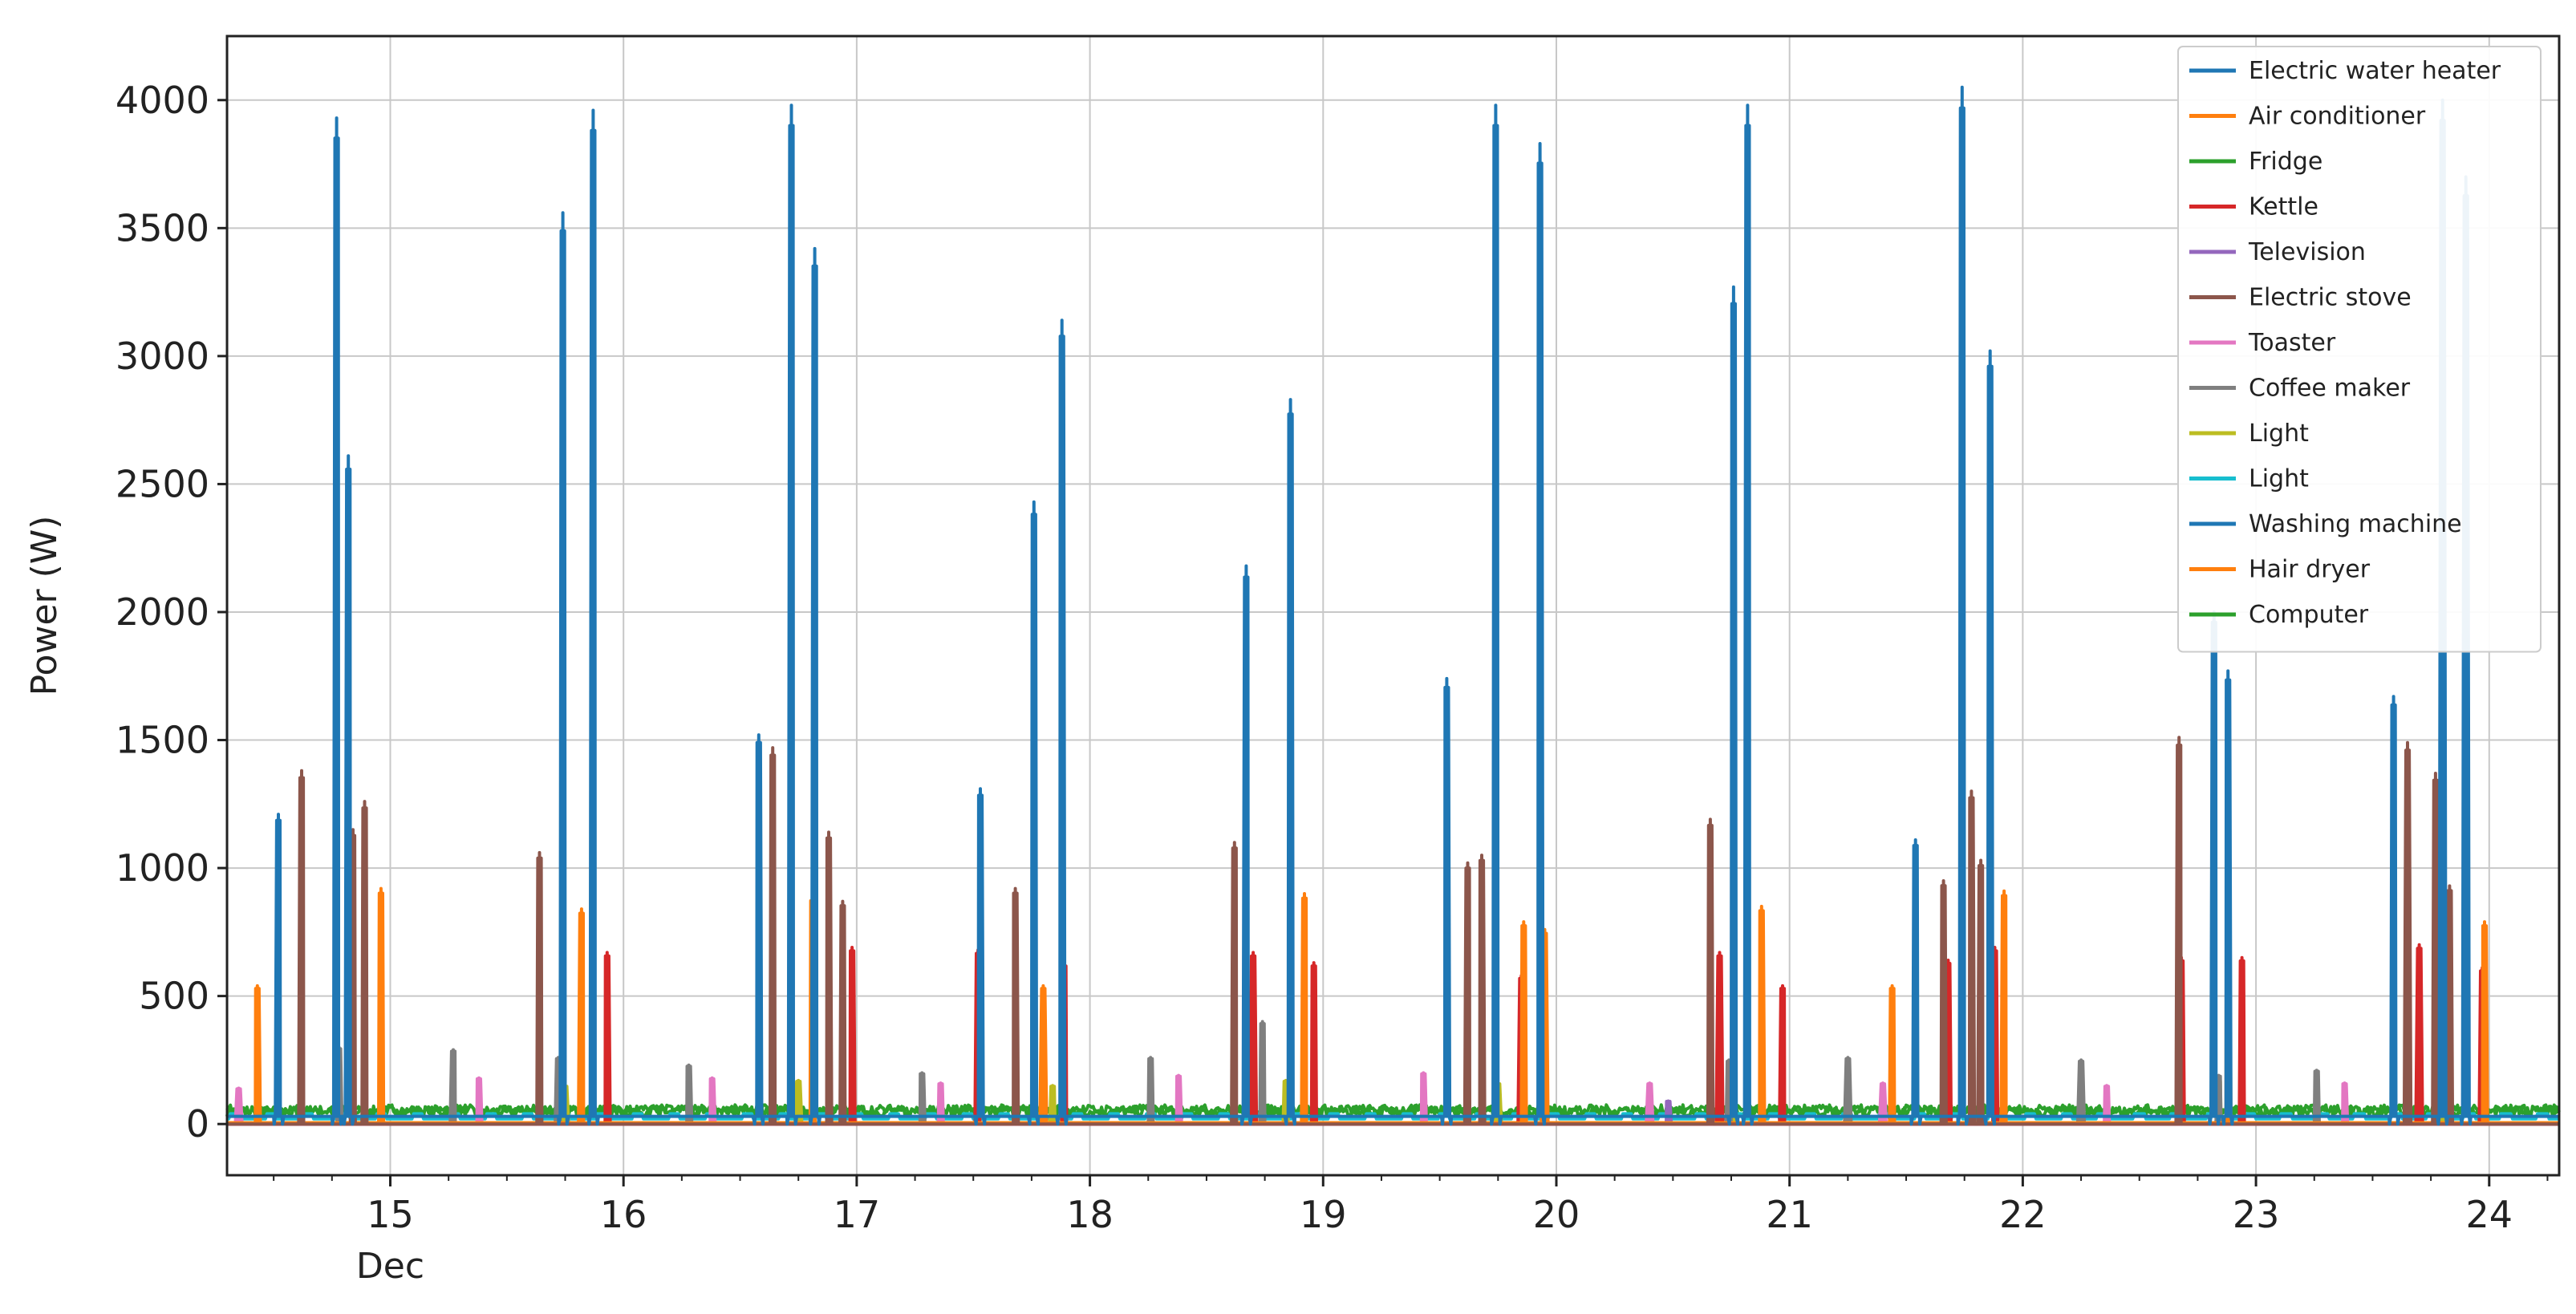 Image resolution: width=2576 pixels, height=1314 pixels. I want to click on y-tick-label: 2500, so click(162, 483).